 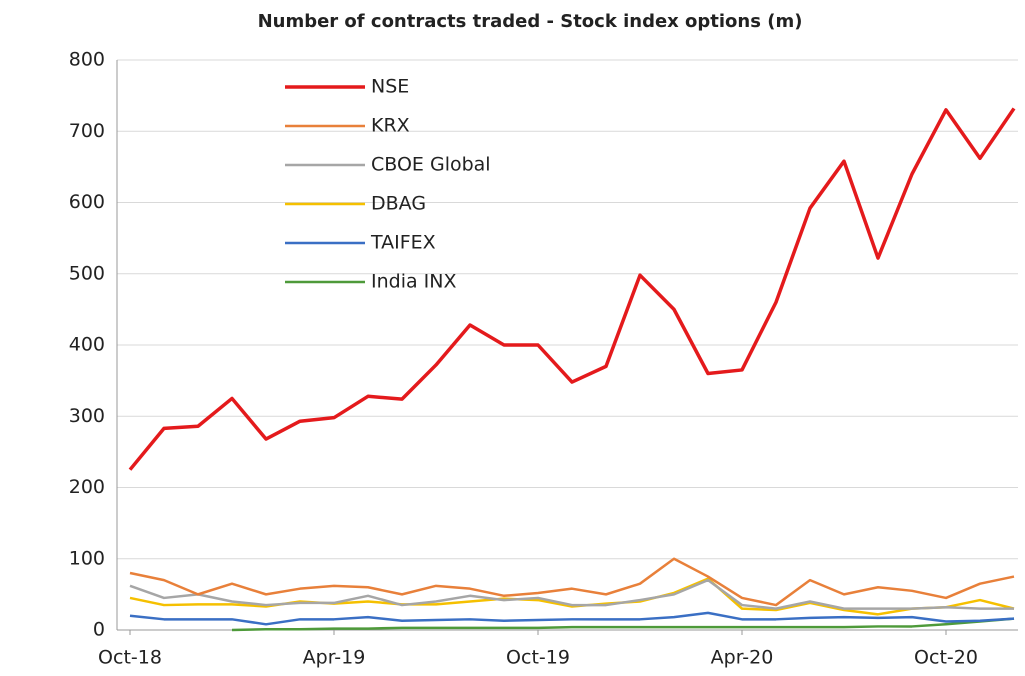 What do you see at coordinates (390, 126) in the screenshot?
I see `legend-label: KRX` at bounding box center [390, 126].